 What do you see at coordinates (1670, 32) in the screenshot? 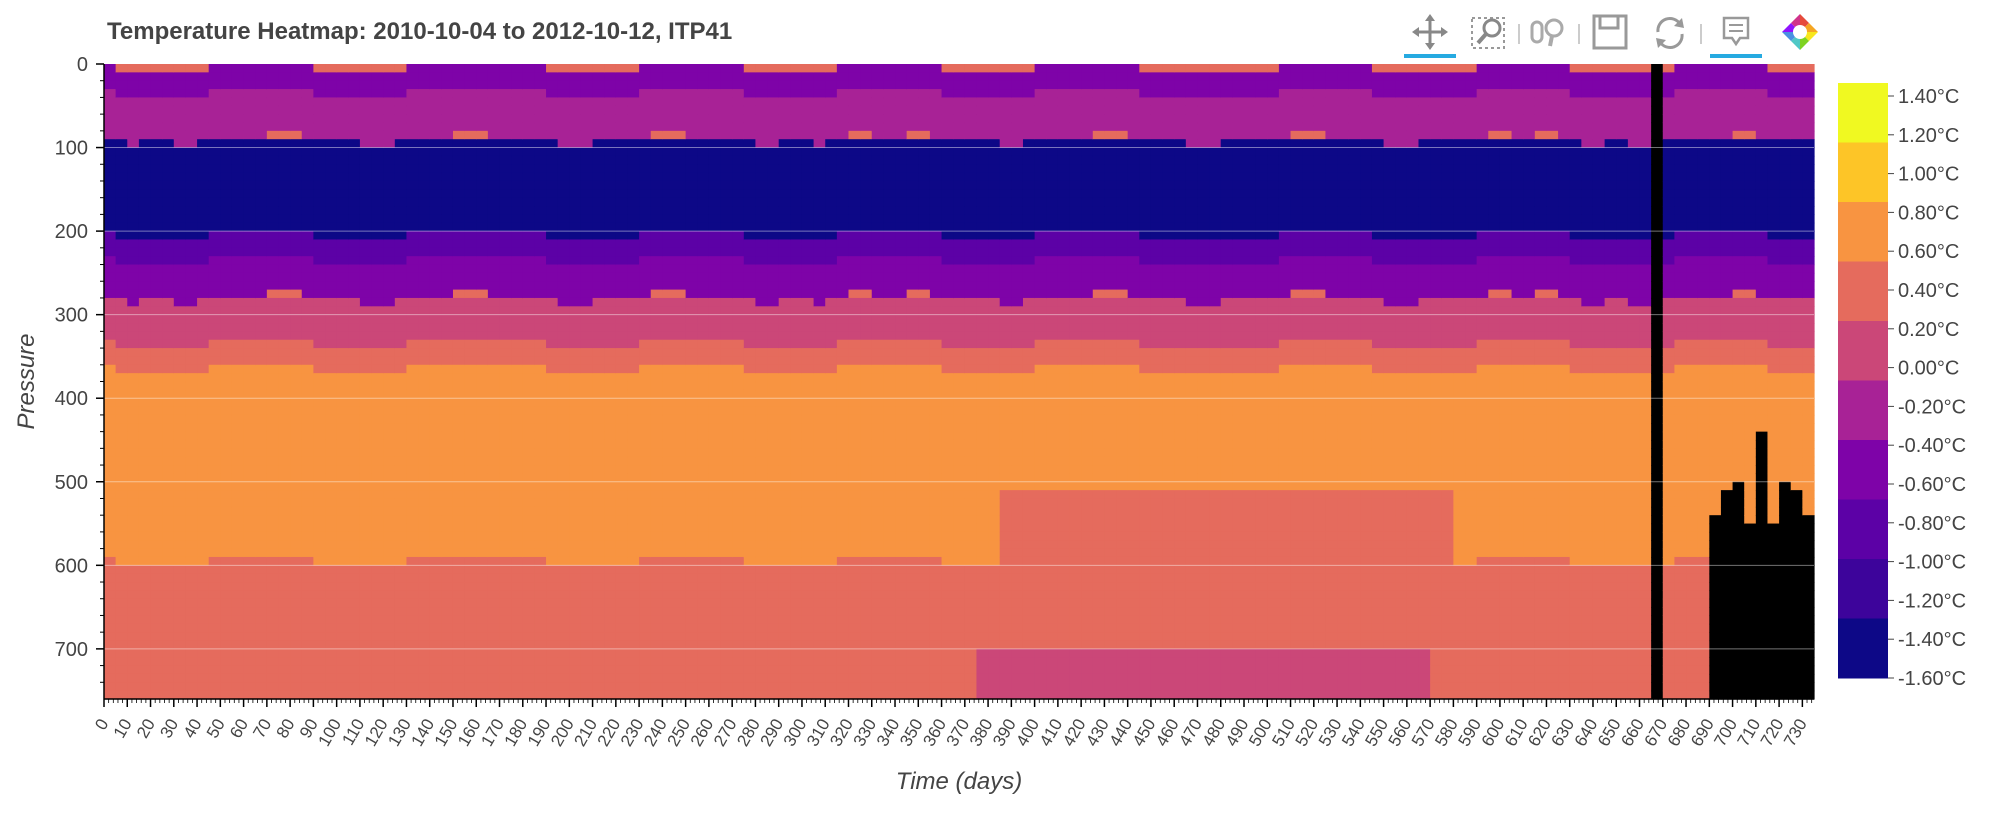
I see `reset-tool` at bounding box center [1670, 32].